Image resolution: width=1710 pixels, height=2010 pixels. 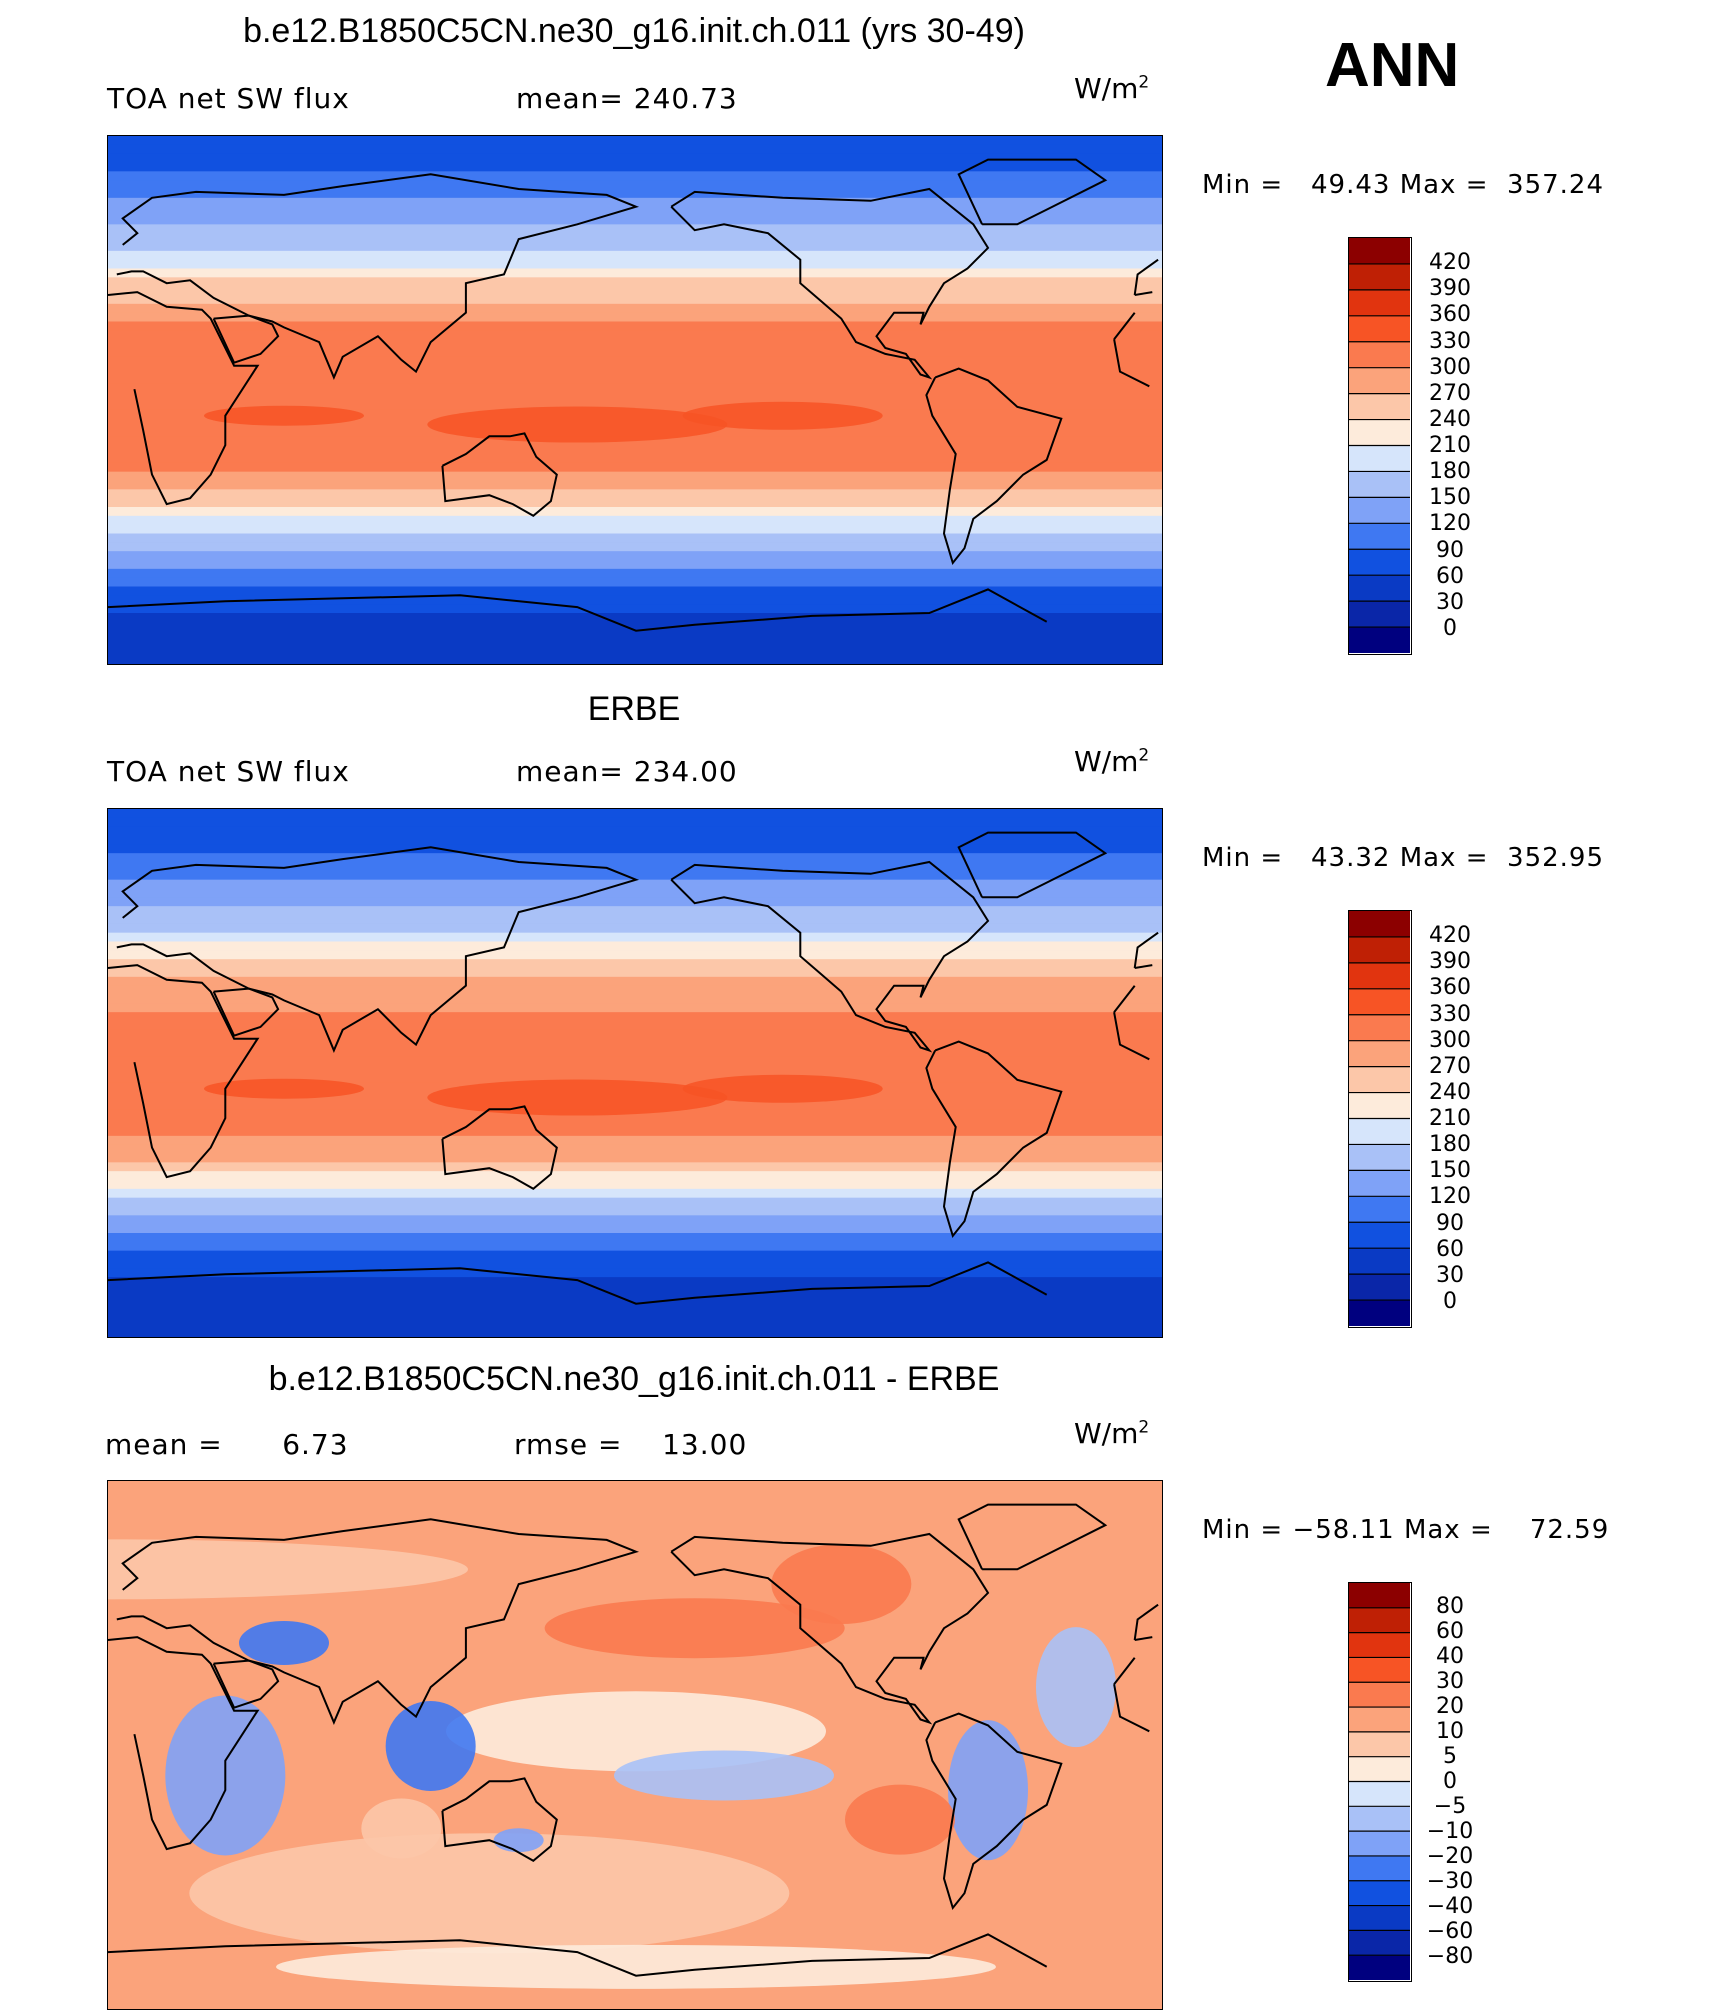 What do you see at coordinates (1450, 1223) in the screenshot?
I see `colorbar-tick-label: 90` at bounding box center [1450, 1223].